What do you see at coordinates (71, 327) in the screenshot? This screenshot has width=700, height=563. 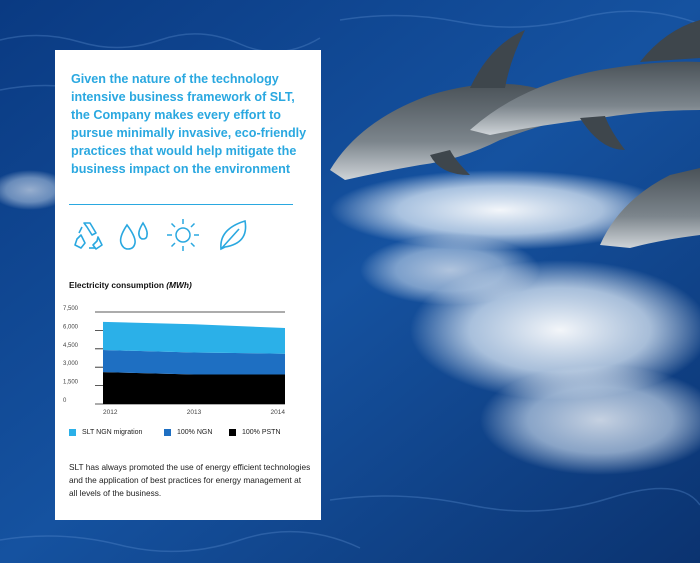 I see `y-tick-label: 6,000` at bounding box center [71, 327].